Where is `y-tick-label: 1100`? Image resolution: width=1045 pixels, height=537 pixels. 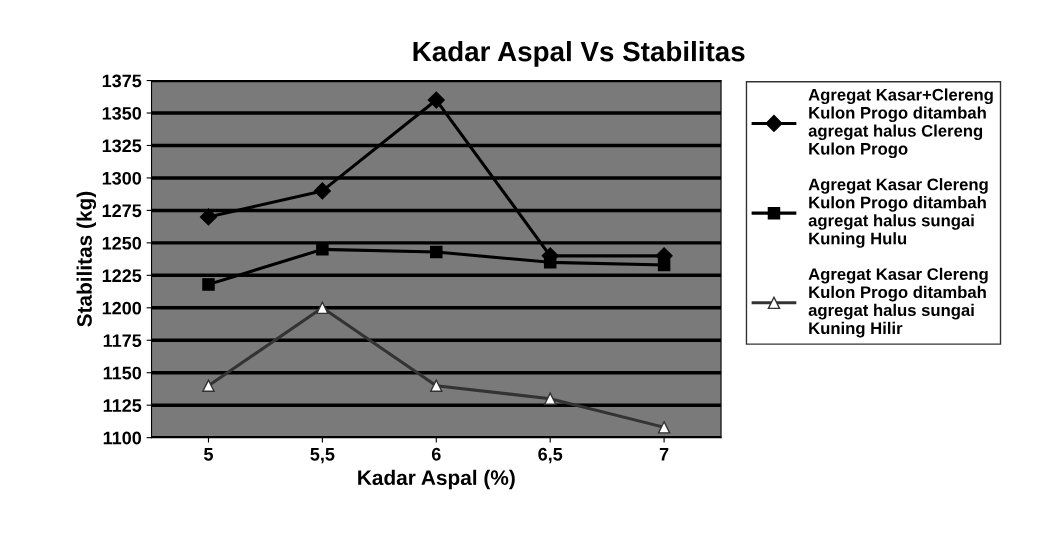 y-tick-label: 1100 is located at coordinates (122, 438).